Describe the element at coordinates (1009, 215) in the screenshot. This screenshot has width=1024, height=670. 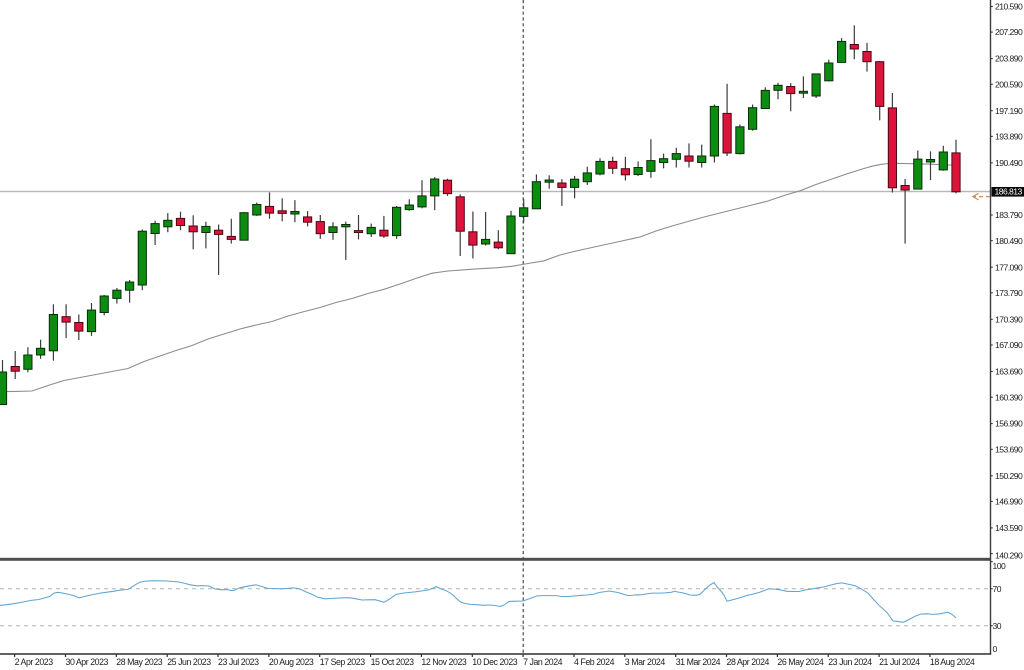
I see `svg-text: 183.790` at that location.